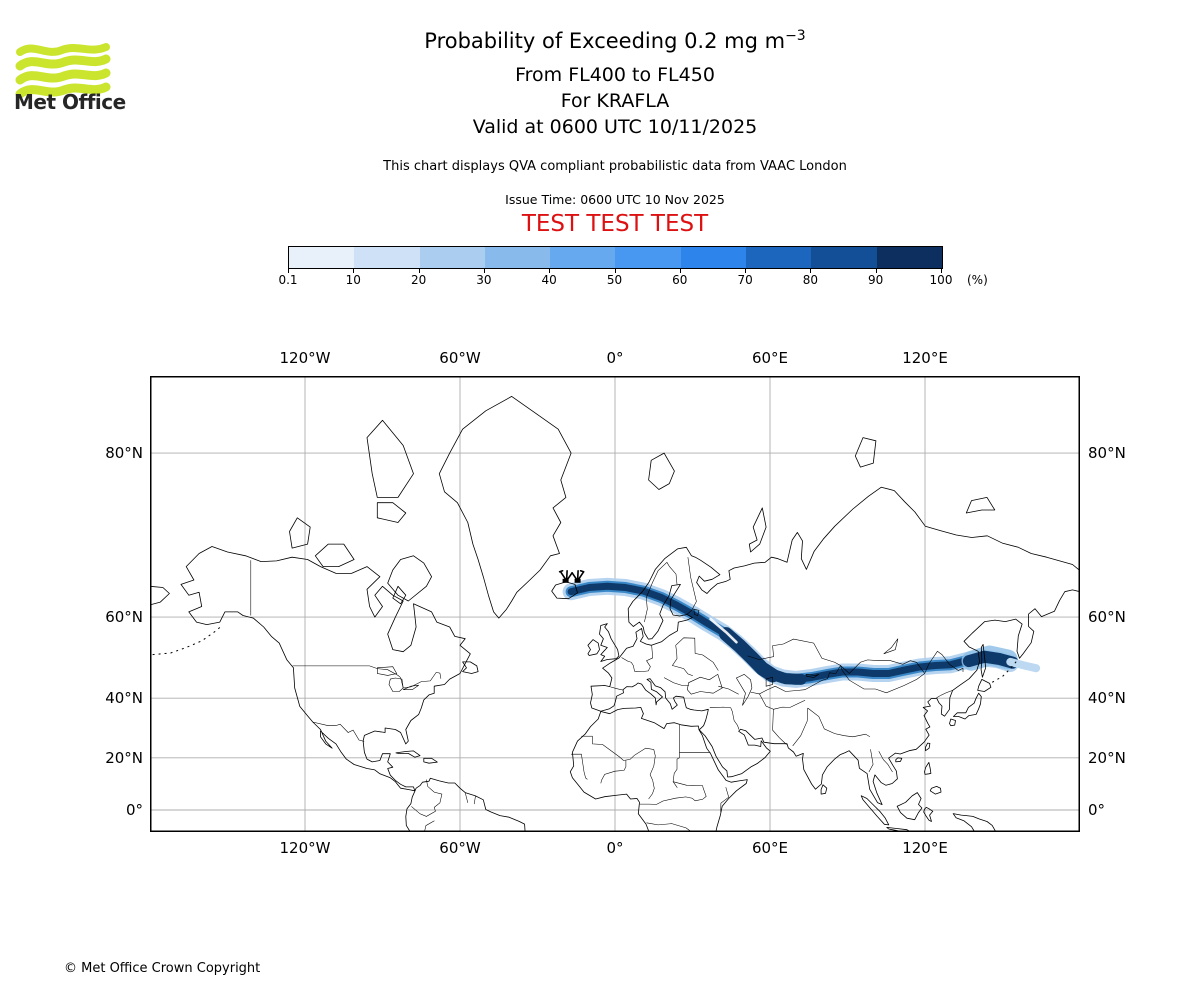 The image size is (1200, 1000). What do you see at coordinates (680, 280) in the screenshot?
I see `colorbar-tick-label: 60` at bounding box center [680, 280].